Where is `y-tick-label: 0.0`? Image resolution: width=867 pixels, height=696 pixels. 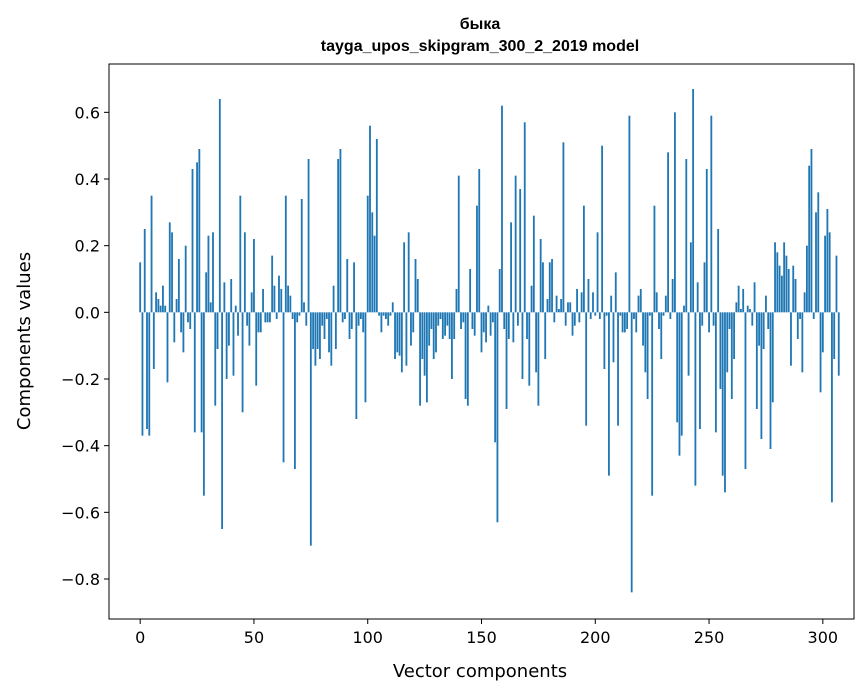 y-tick-label: 0.0 is located at coordinates (87, 312).